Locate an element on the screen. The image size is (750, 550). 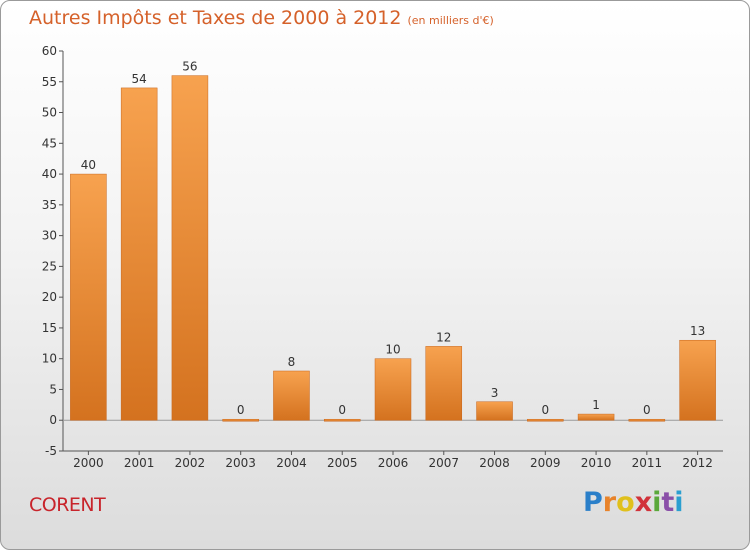
x-tick-label-2003: 2003 is located at coordinates (240, 463).